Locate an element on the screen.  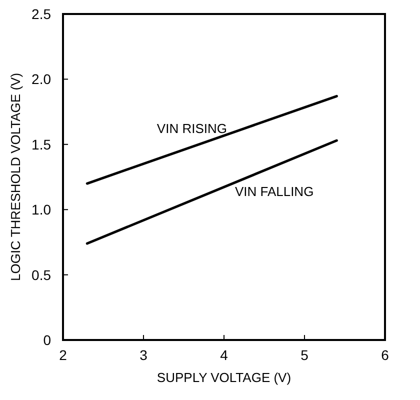
x-tick-label: 3 is located at coordinates (144, 355).